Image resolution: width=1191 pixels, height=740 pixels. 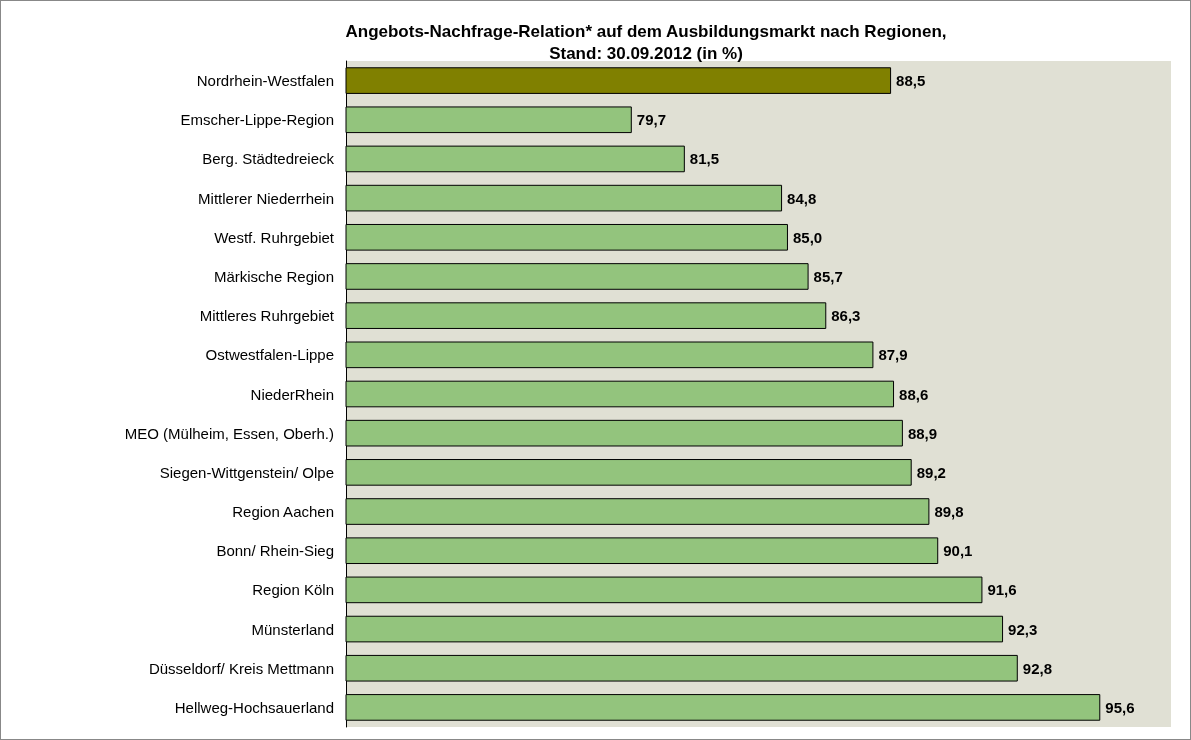 I want to click on data-label: 88,6, so click(x=914, y=394).